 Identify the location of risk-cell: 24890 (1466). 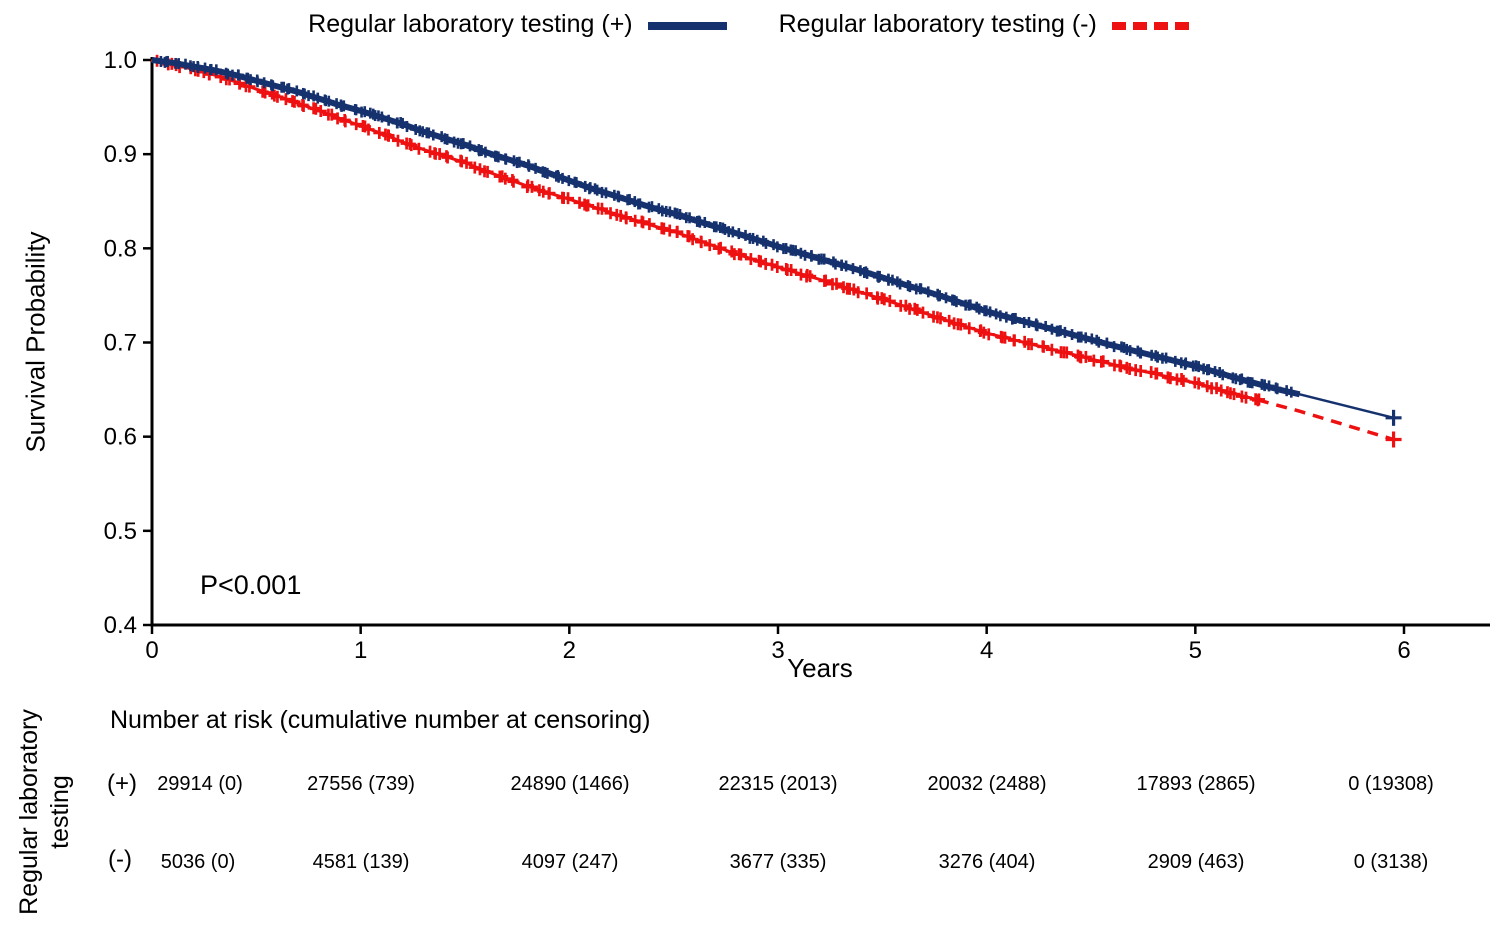
(570, 784).